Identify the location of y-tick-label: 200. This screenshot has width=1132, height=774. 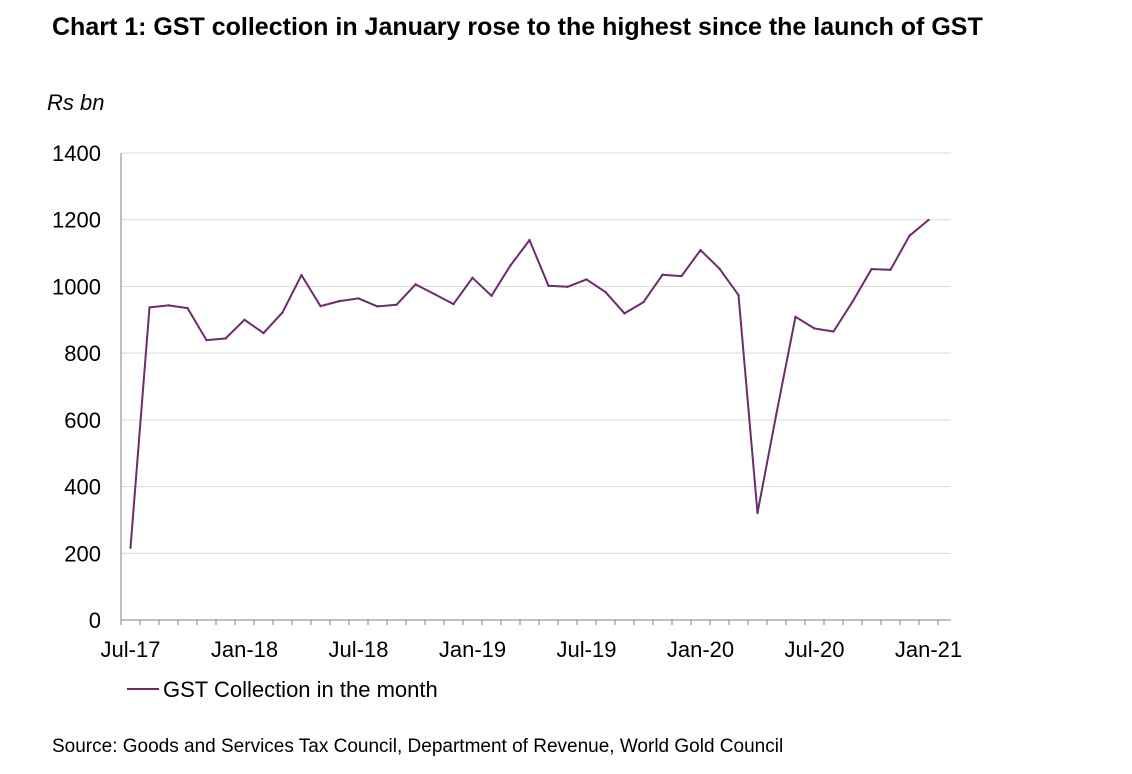
(82, 553).